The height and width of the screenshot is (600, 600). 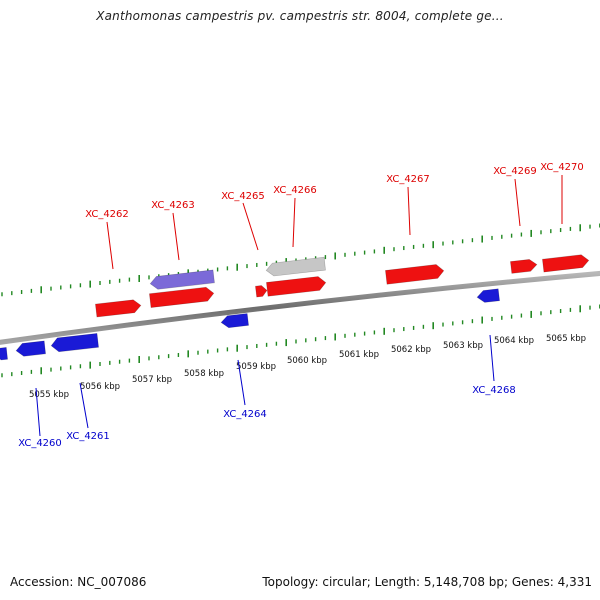 I want to click on gene-label: XC_4270, so click(x=562, y=193).